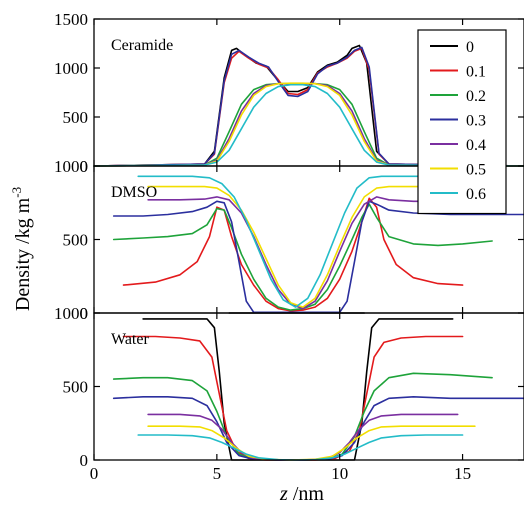 The height and width of the screenshot is (512, 524). I want to click on ceramide-y-tick-label: 500, so click(76, 117).